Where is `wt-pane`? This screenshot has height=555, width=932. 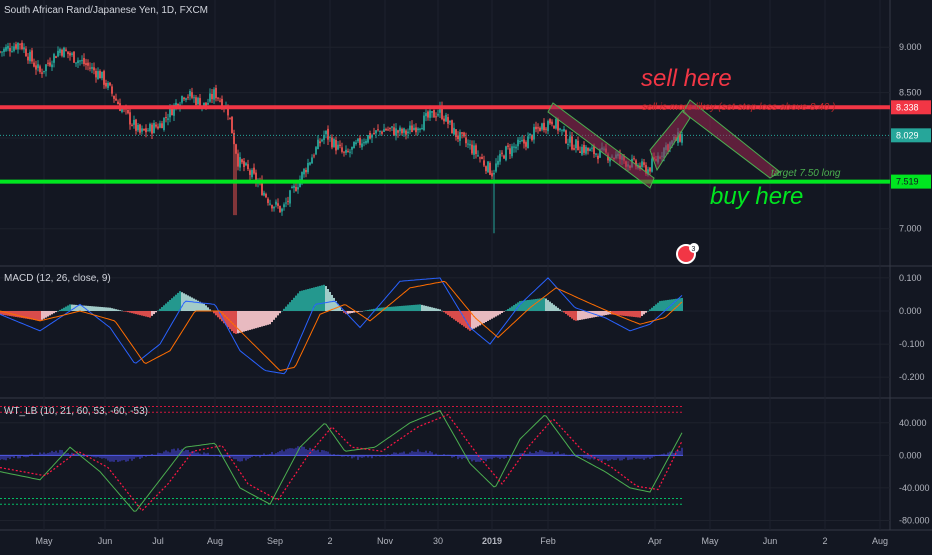 wt-pane is located at coordinates (341, 459).